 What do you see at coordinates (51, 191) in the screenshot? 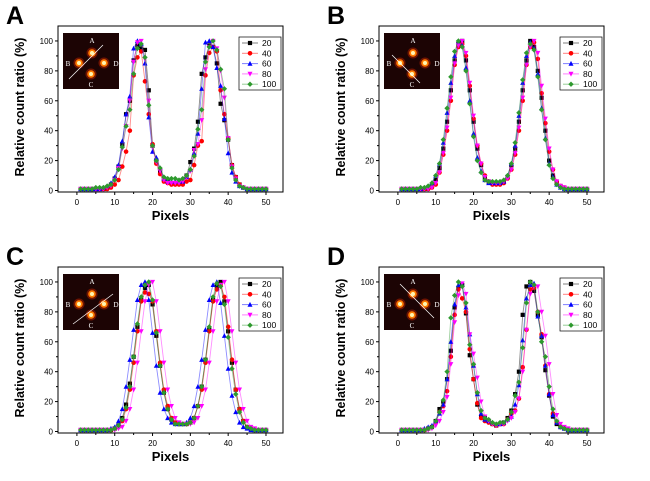
I see `y-tick-label: 0` at bounding box center [51, 191].